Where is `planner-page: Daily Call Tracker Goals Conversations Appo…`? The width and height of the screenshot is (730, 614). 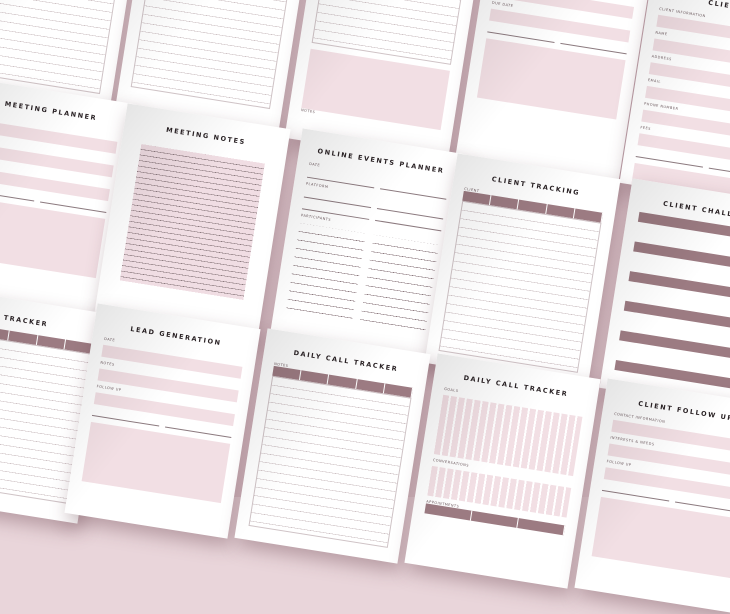
planner-page: Daily Call Tracker Goals Conversations Appo… is located at coordinates (502, 471).